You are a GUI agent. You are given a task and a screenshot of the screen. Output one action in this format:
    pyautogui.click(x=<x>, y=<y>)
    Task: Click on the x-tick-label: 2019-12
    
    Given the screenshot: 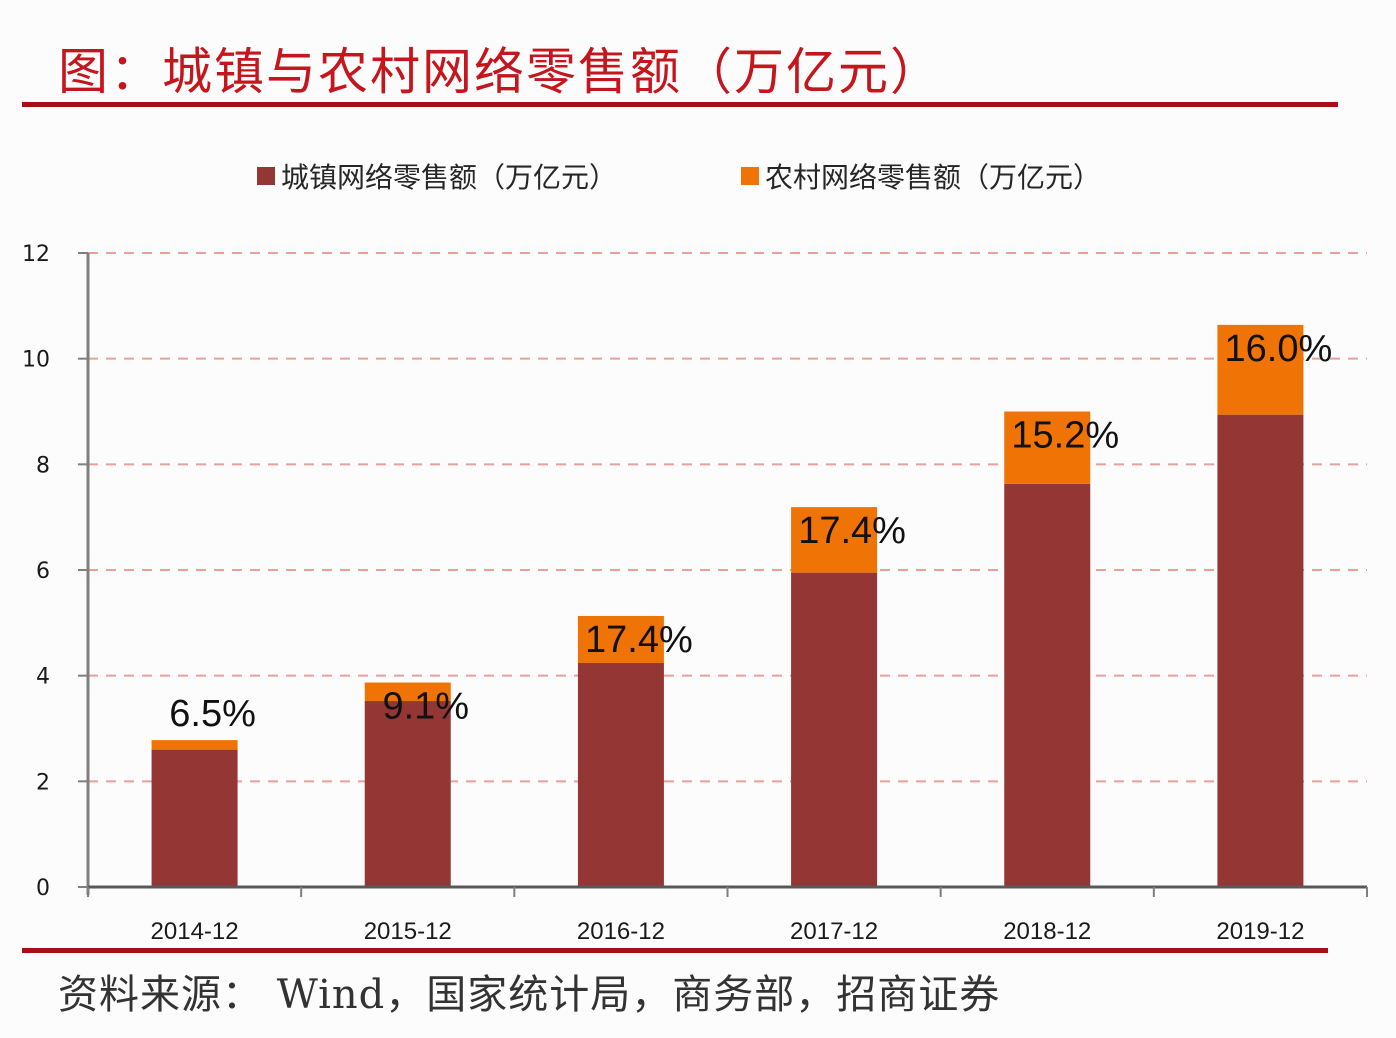 What is the action you would take?
    pyautogui.click(x=1260, y=931)
    